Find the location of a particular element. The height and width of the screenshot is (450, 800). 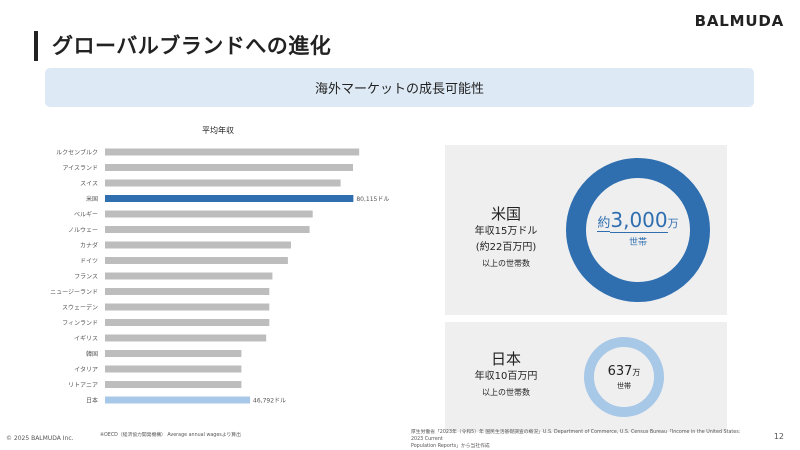

japan-value-unit: 万 is located at coordinates (636, 372).